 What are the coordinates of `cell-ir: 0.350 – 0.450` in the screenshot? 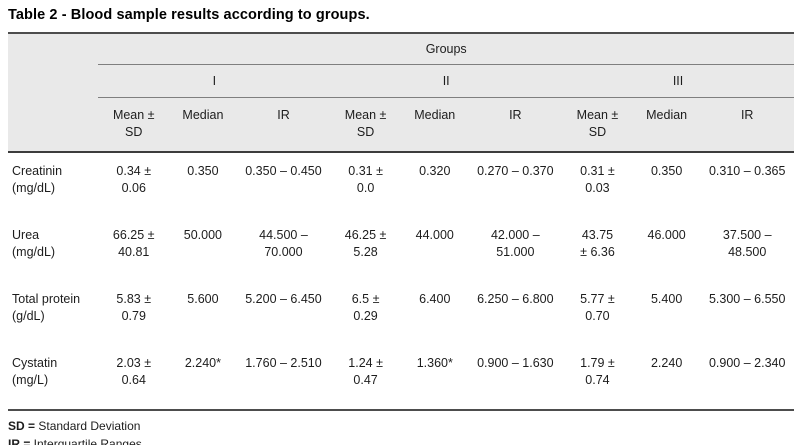 It's located at (283, 184).